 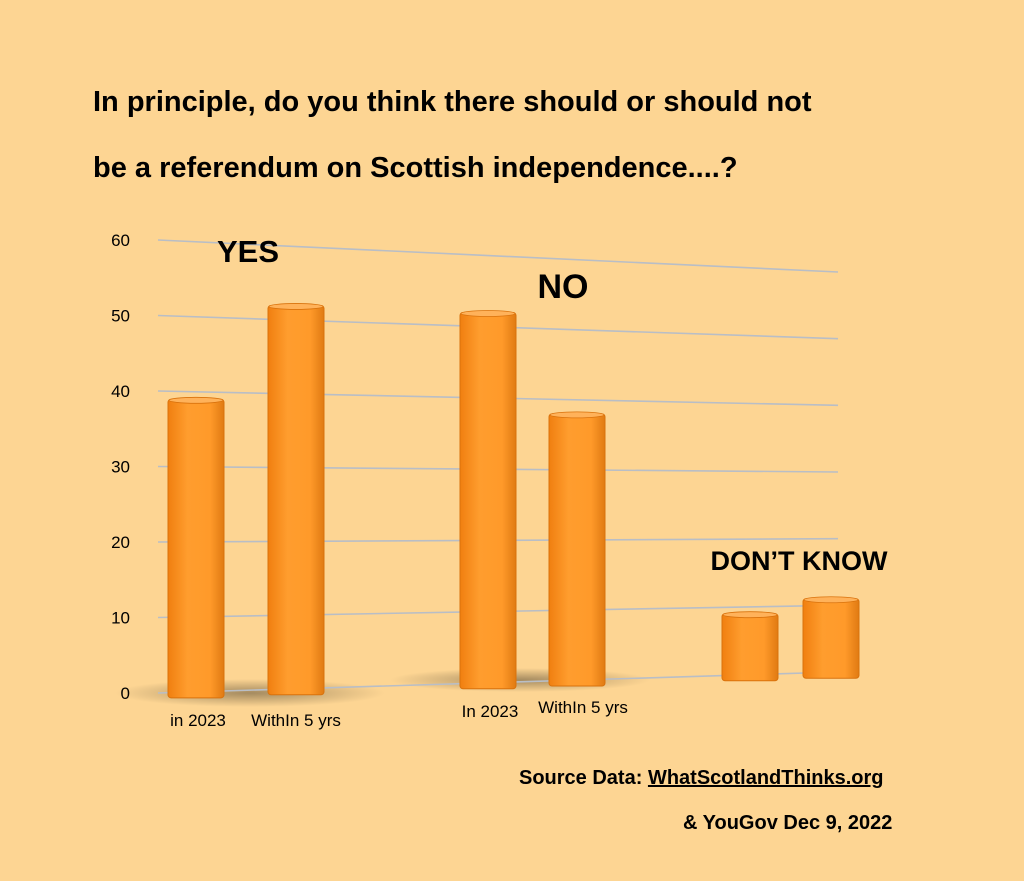 What do you see at coordinates (296, 720) in the screenshot?
I see `x-label-yes-2: WithIn 5 yrs` at bounding box center [296, 720].